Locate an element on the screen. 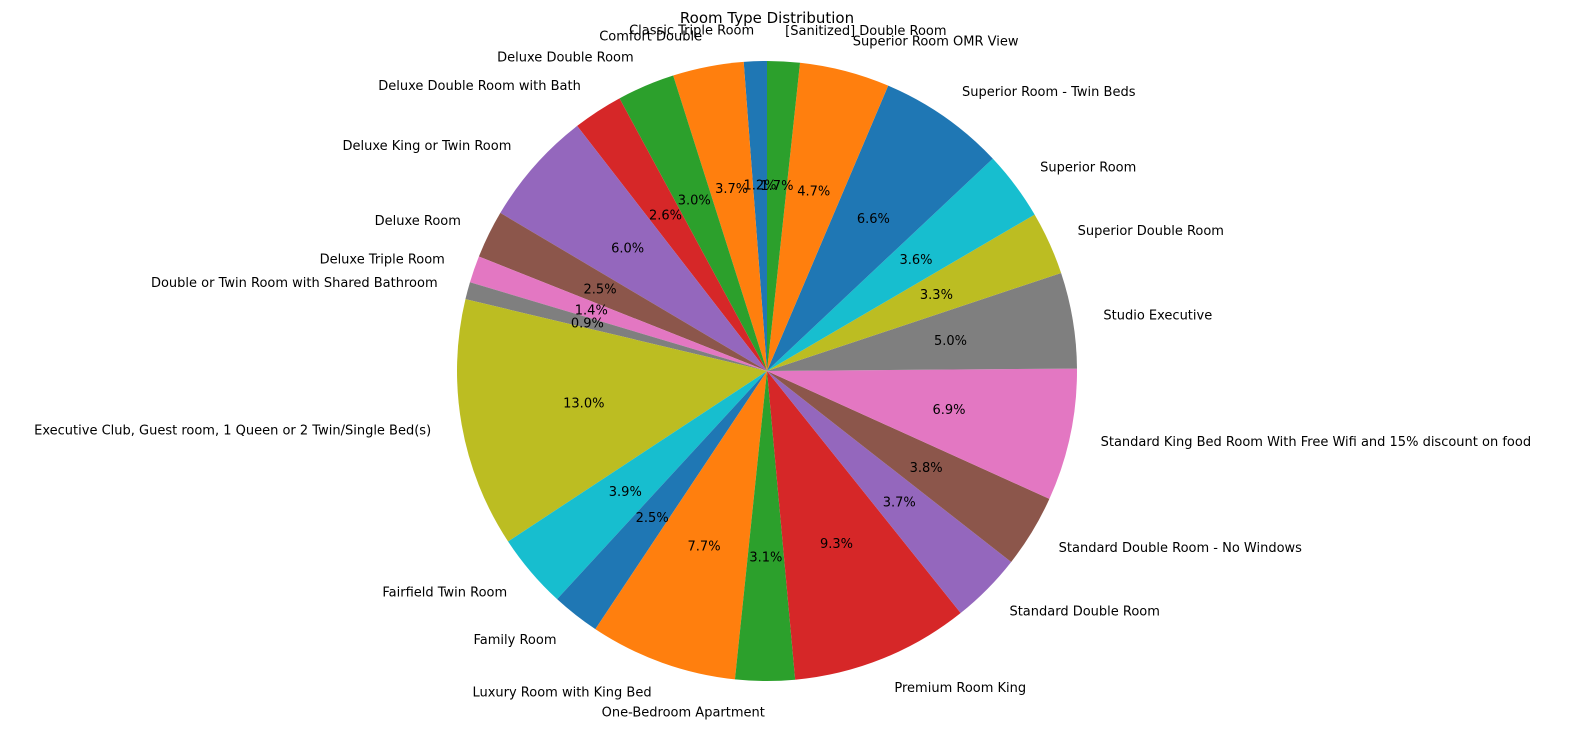 The image size is (1574, 733). slice-category-label: Deluxe Room is located at coordinates (418, 221).